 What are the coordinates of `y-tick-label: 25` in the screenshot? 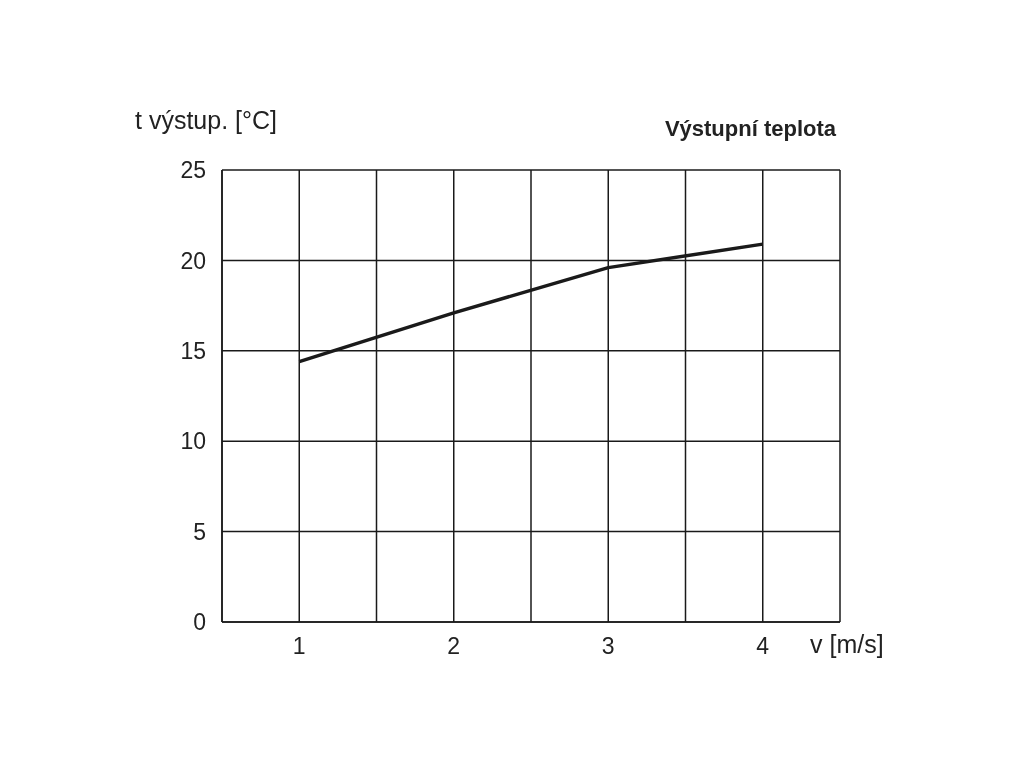 It's located at (193, 170).